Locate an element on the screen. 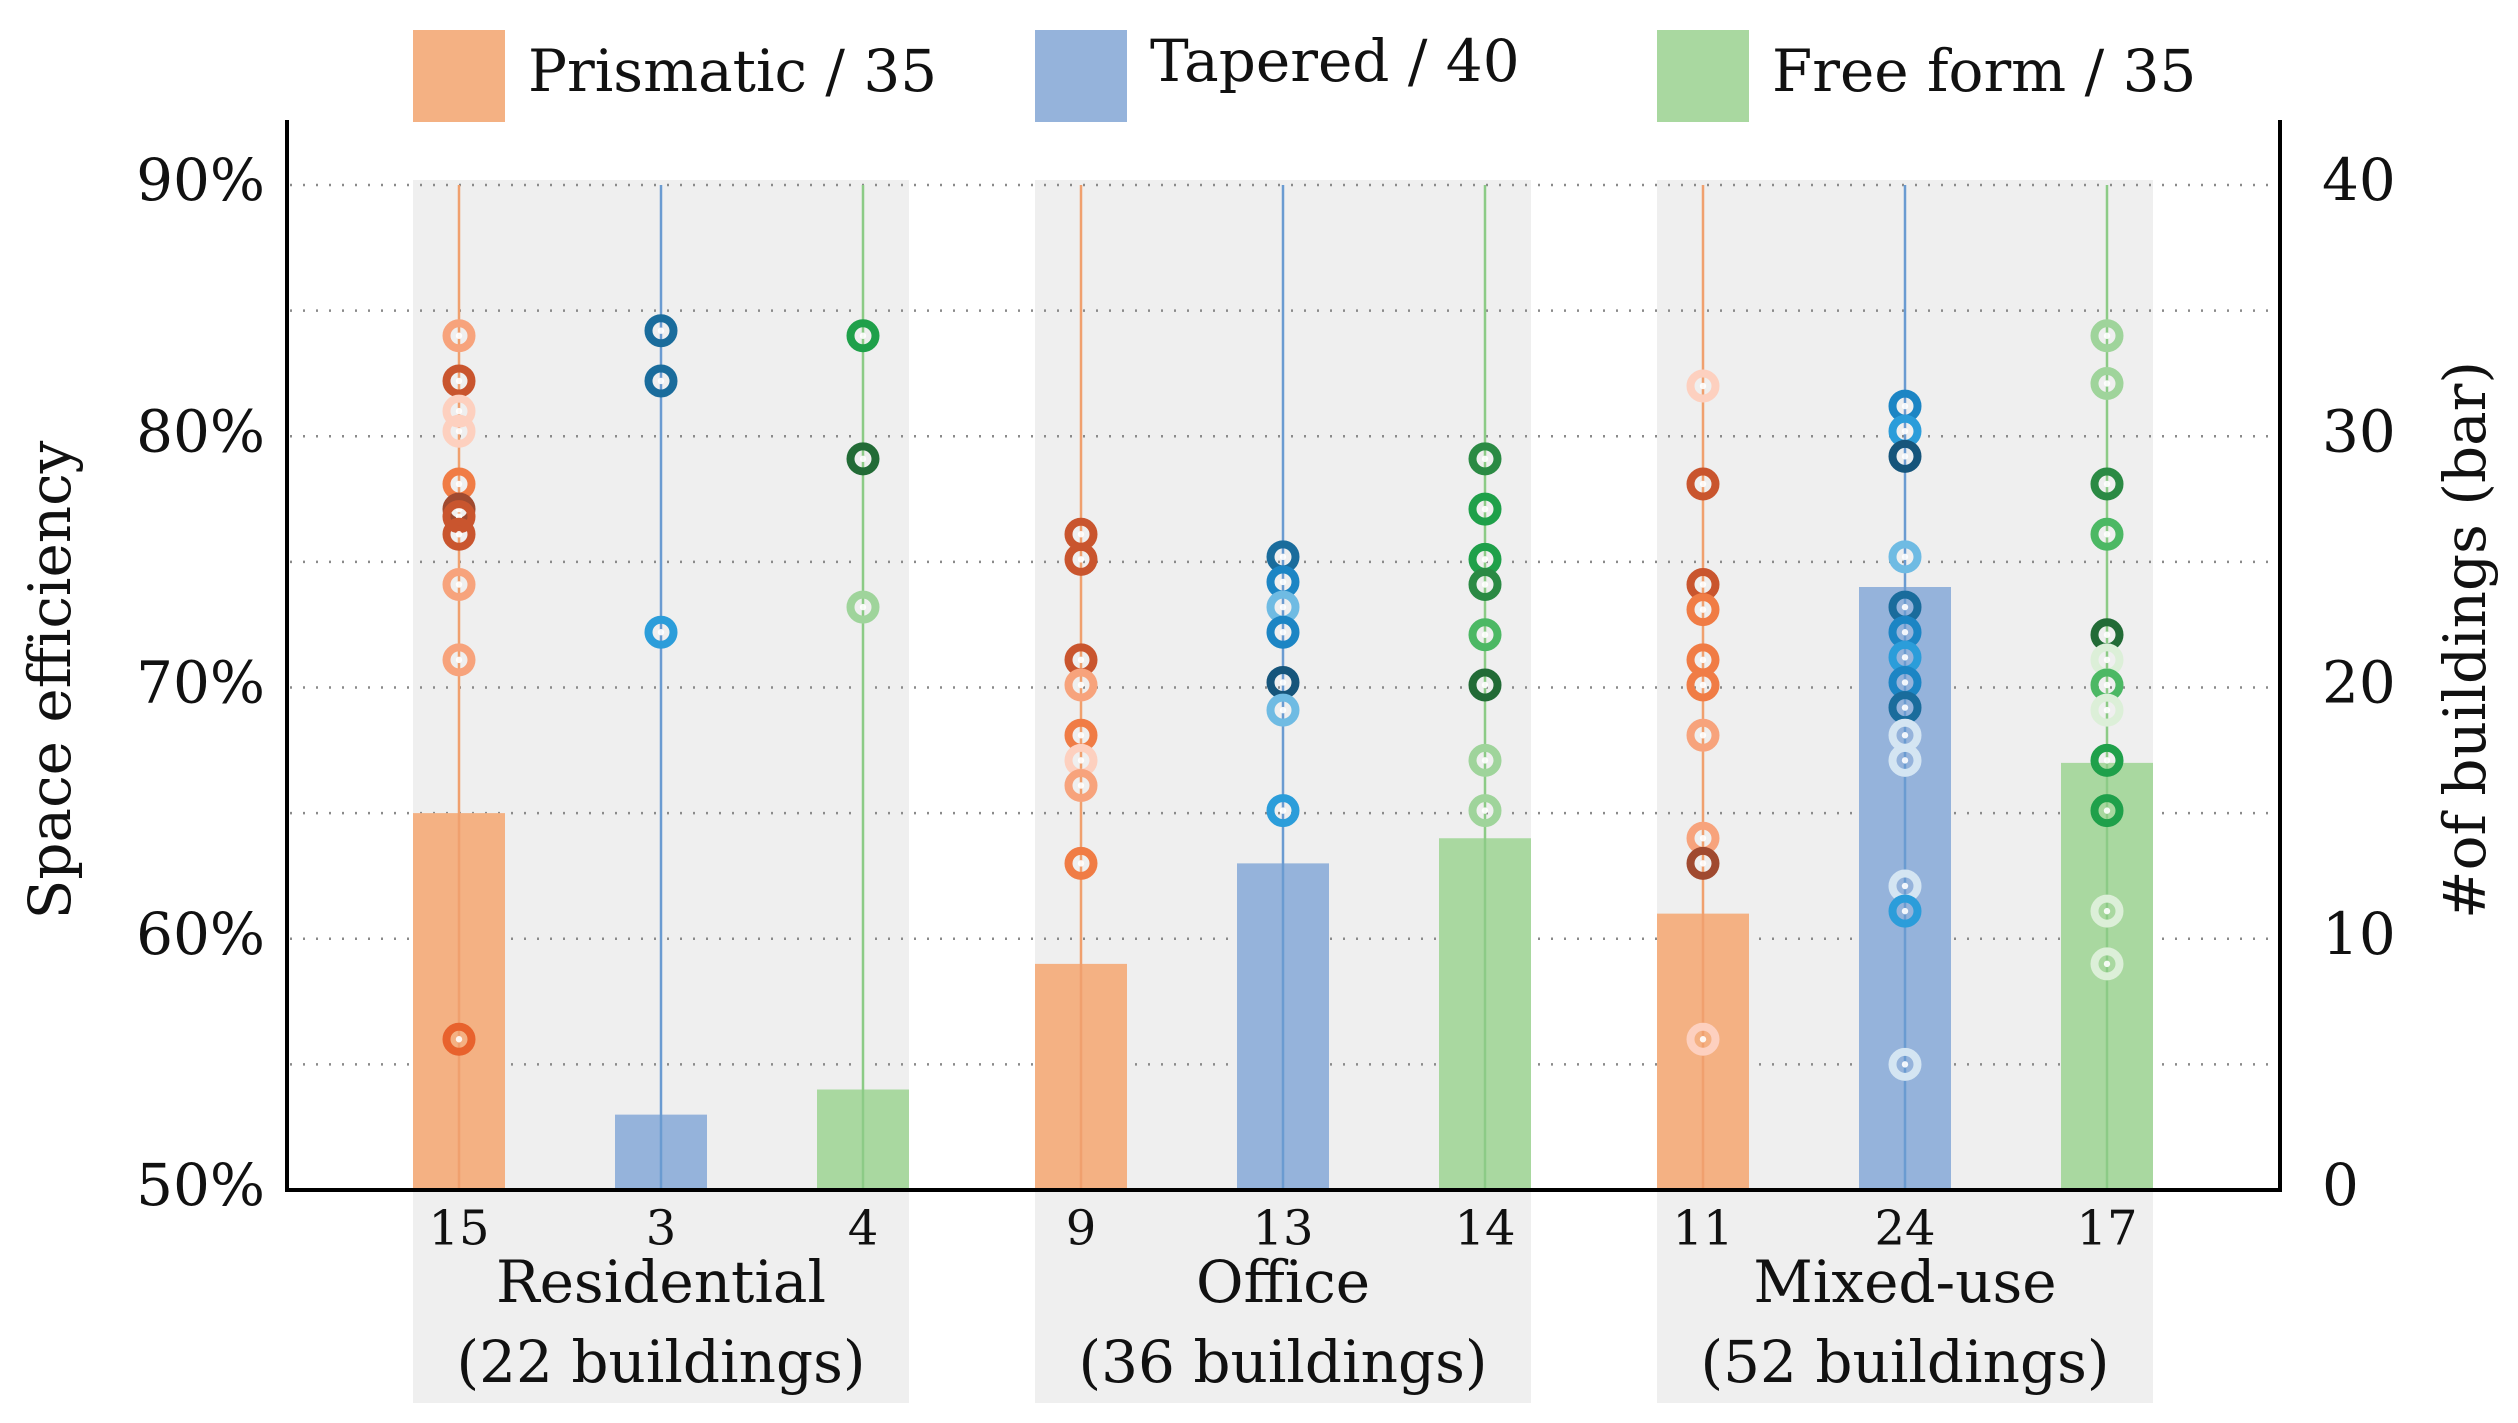  left-tick-label: 90% is located at coordinates (200, 180).